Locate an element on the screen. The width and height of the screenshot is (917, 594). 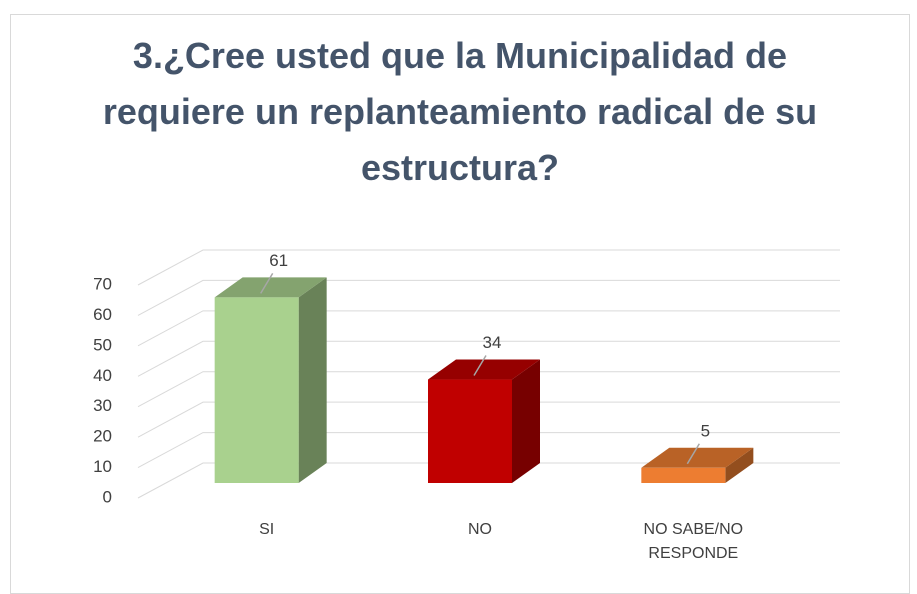
x-tick-label: NO SABE/NO RESPONDE is located at coordinates (693, 541).